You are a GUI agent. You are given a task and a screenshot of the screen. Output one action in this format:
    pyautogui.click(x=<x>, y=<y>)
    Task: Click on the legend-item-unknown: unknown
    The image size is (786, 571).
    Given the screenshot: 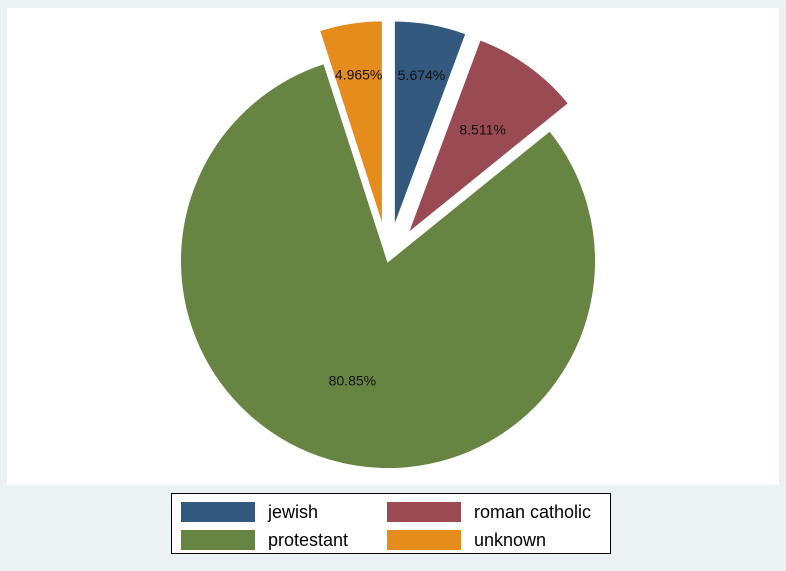 What is the action you would take?
    pyautogui.click(x=466, y=540)
    